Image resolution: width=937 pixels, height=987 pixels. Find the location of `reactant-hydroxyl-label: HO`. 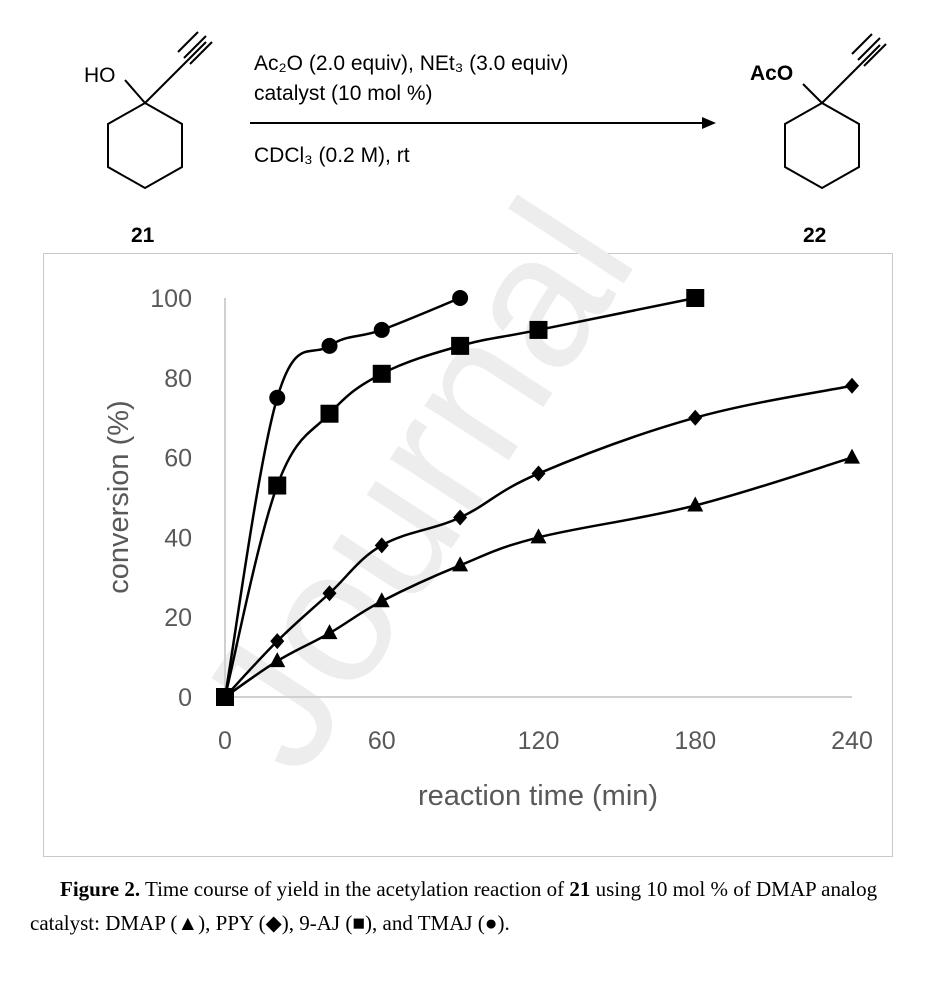

reactant-hydroxyl-label: HO is located at coordinates (100, 75).